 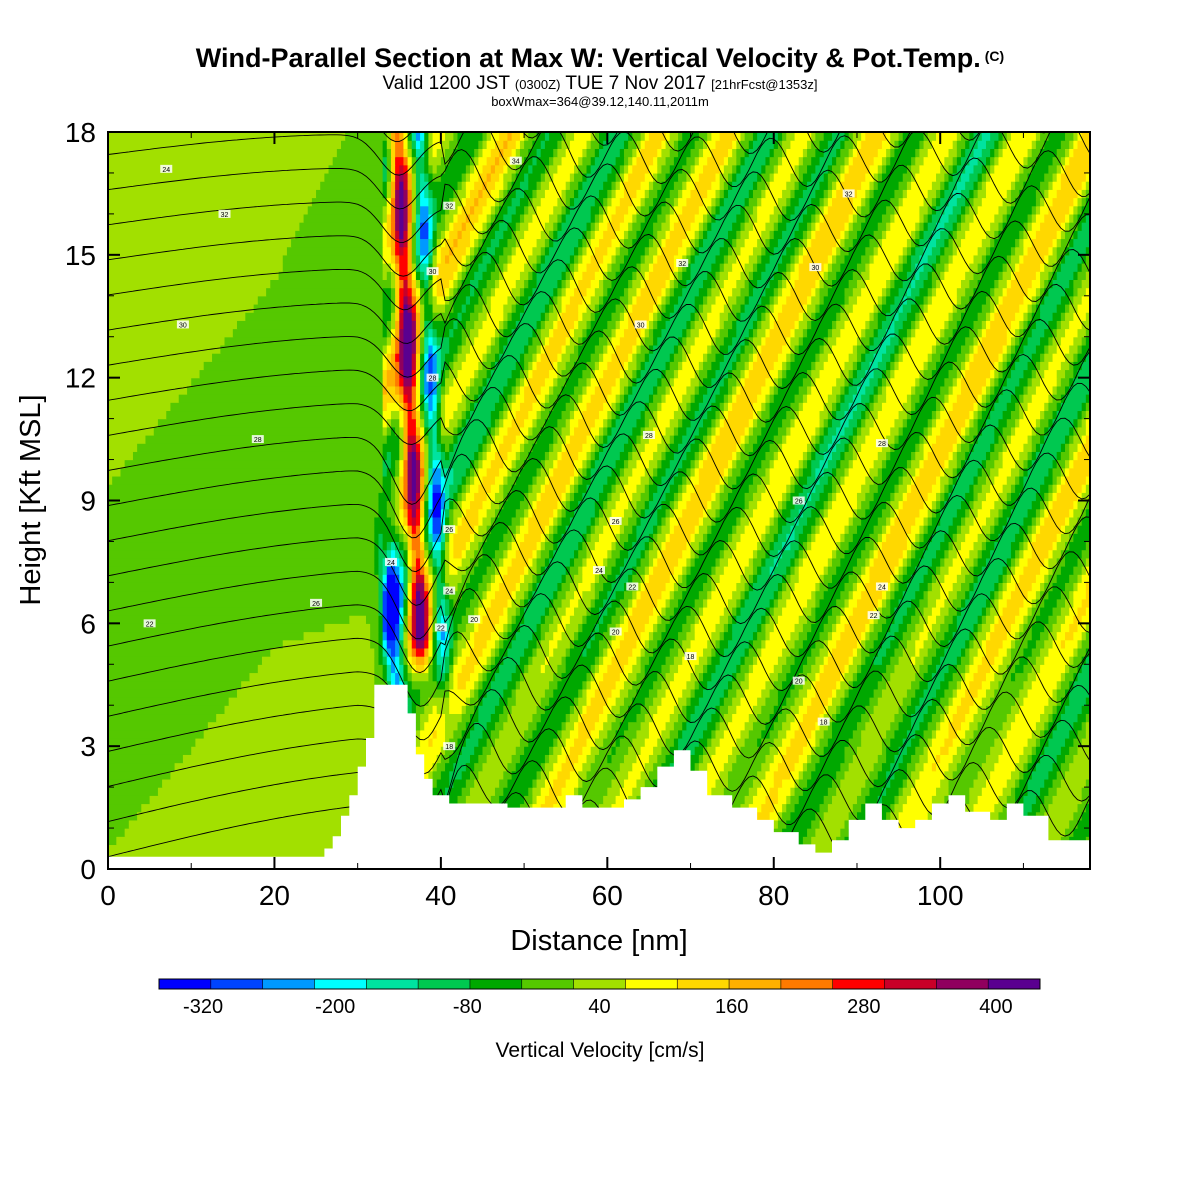 I want to click on terrain-layer, so click(x=599, y=776).